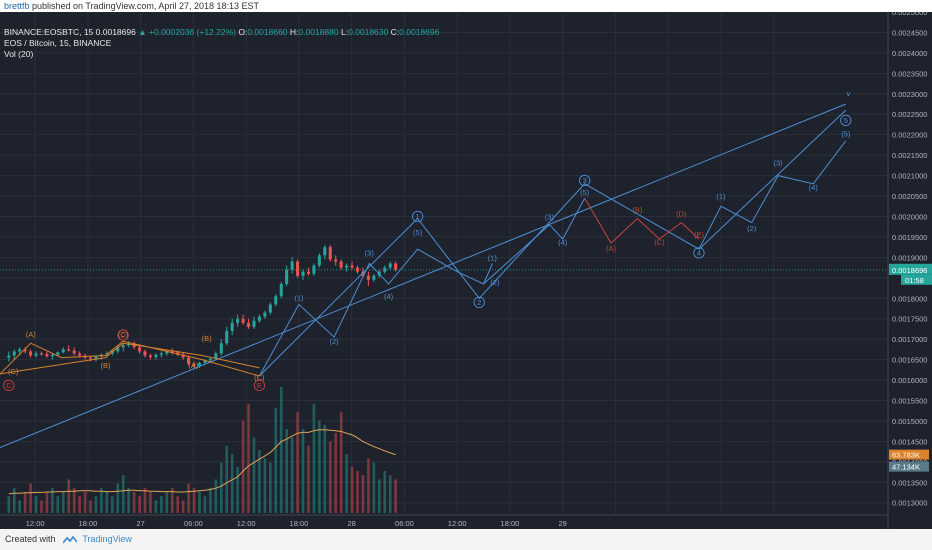 This screenshot has width=932, height=550. I want to click on low-value: 0.0018630, so click(368, 32).